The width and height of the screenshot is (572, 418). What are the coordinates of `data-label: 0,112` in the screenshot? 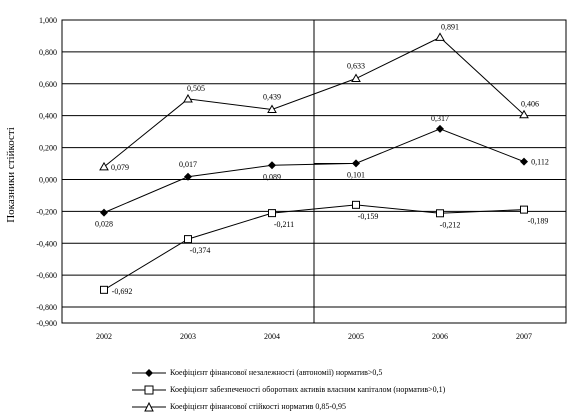 It's located at (540, 162).